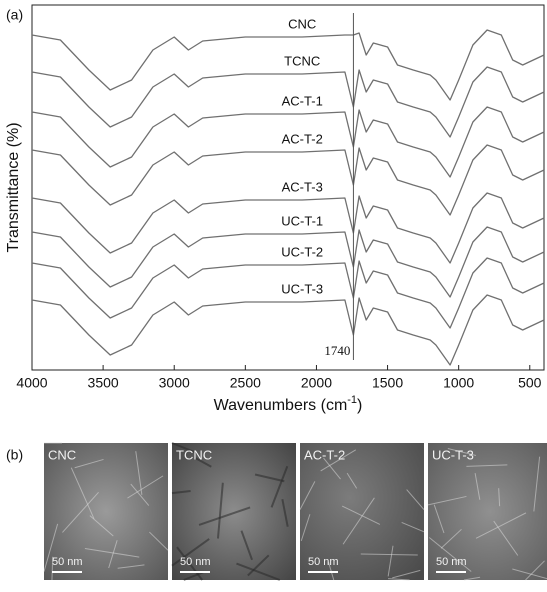 The width and height of the screenshot is (547, 592). Describe the element at coordinates (324, 454) in the screenshot. I see `image-label: AC-T-2` at that location.